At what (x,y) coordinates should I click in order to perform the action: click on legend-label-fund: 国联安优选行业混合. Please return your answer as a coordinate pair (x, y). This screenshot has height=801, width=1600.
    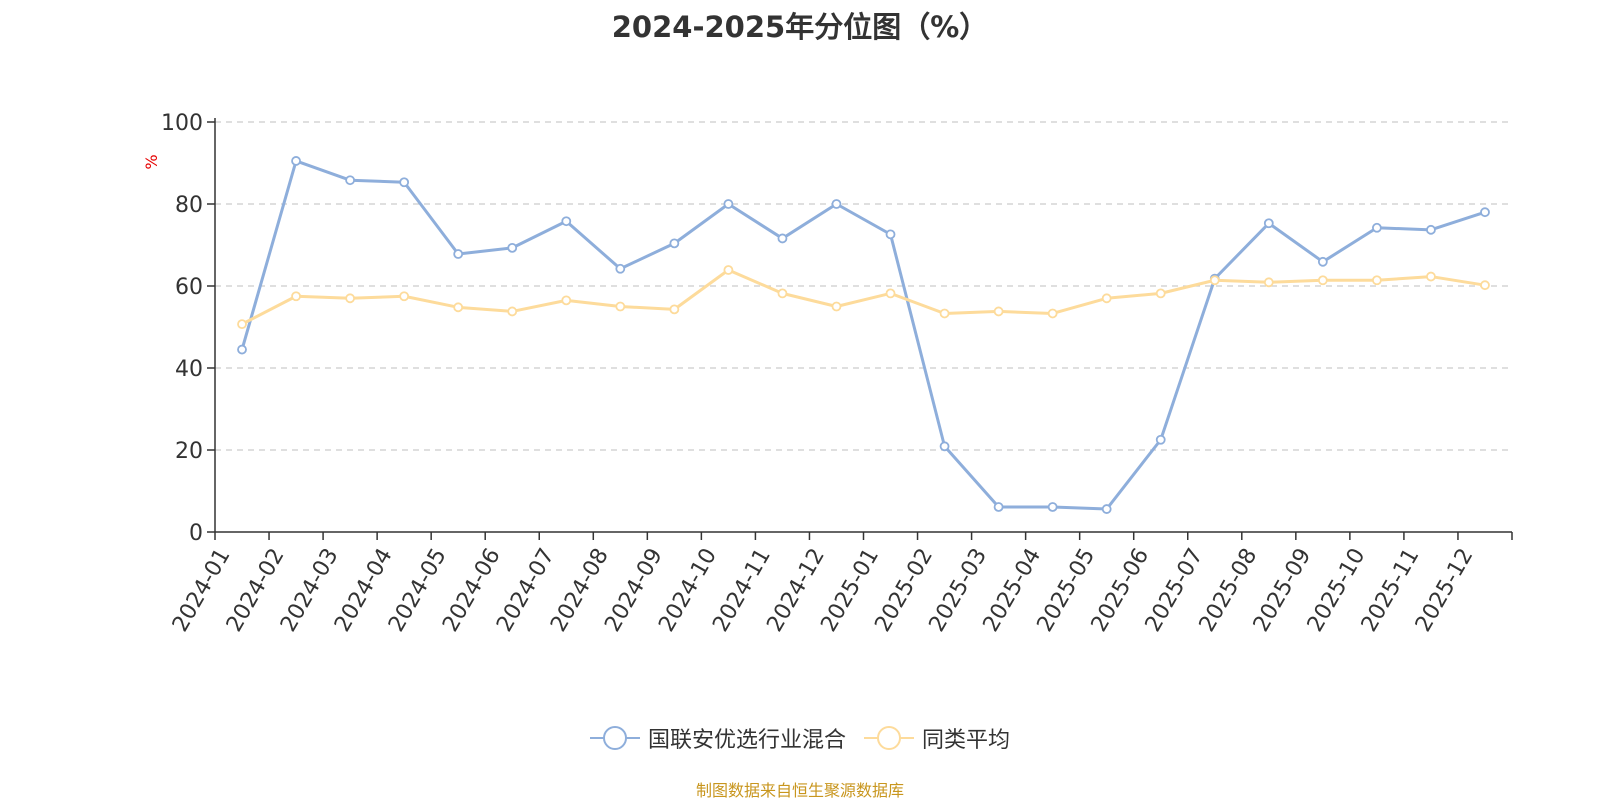
    Looking at the image, I should click on (746, 740).